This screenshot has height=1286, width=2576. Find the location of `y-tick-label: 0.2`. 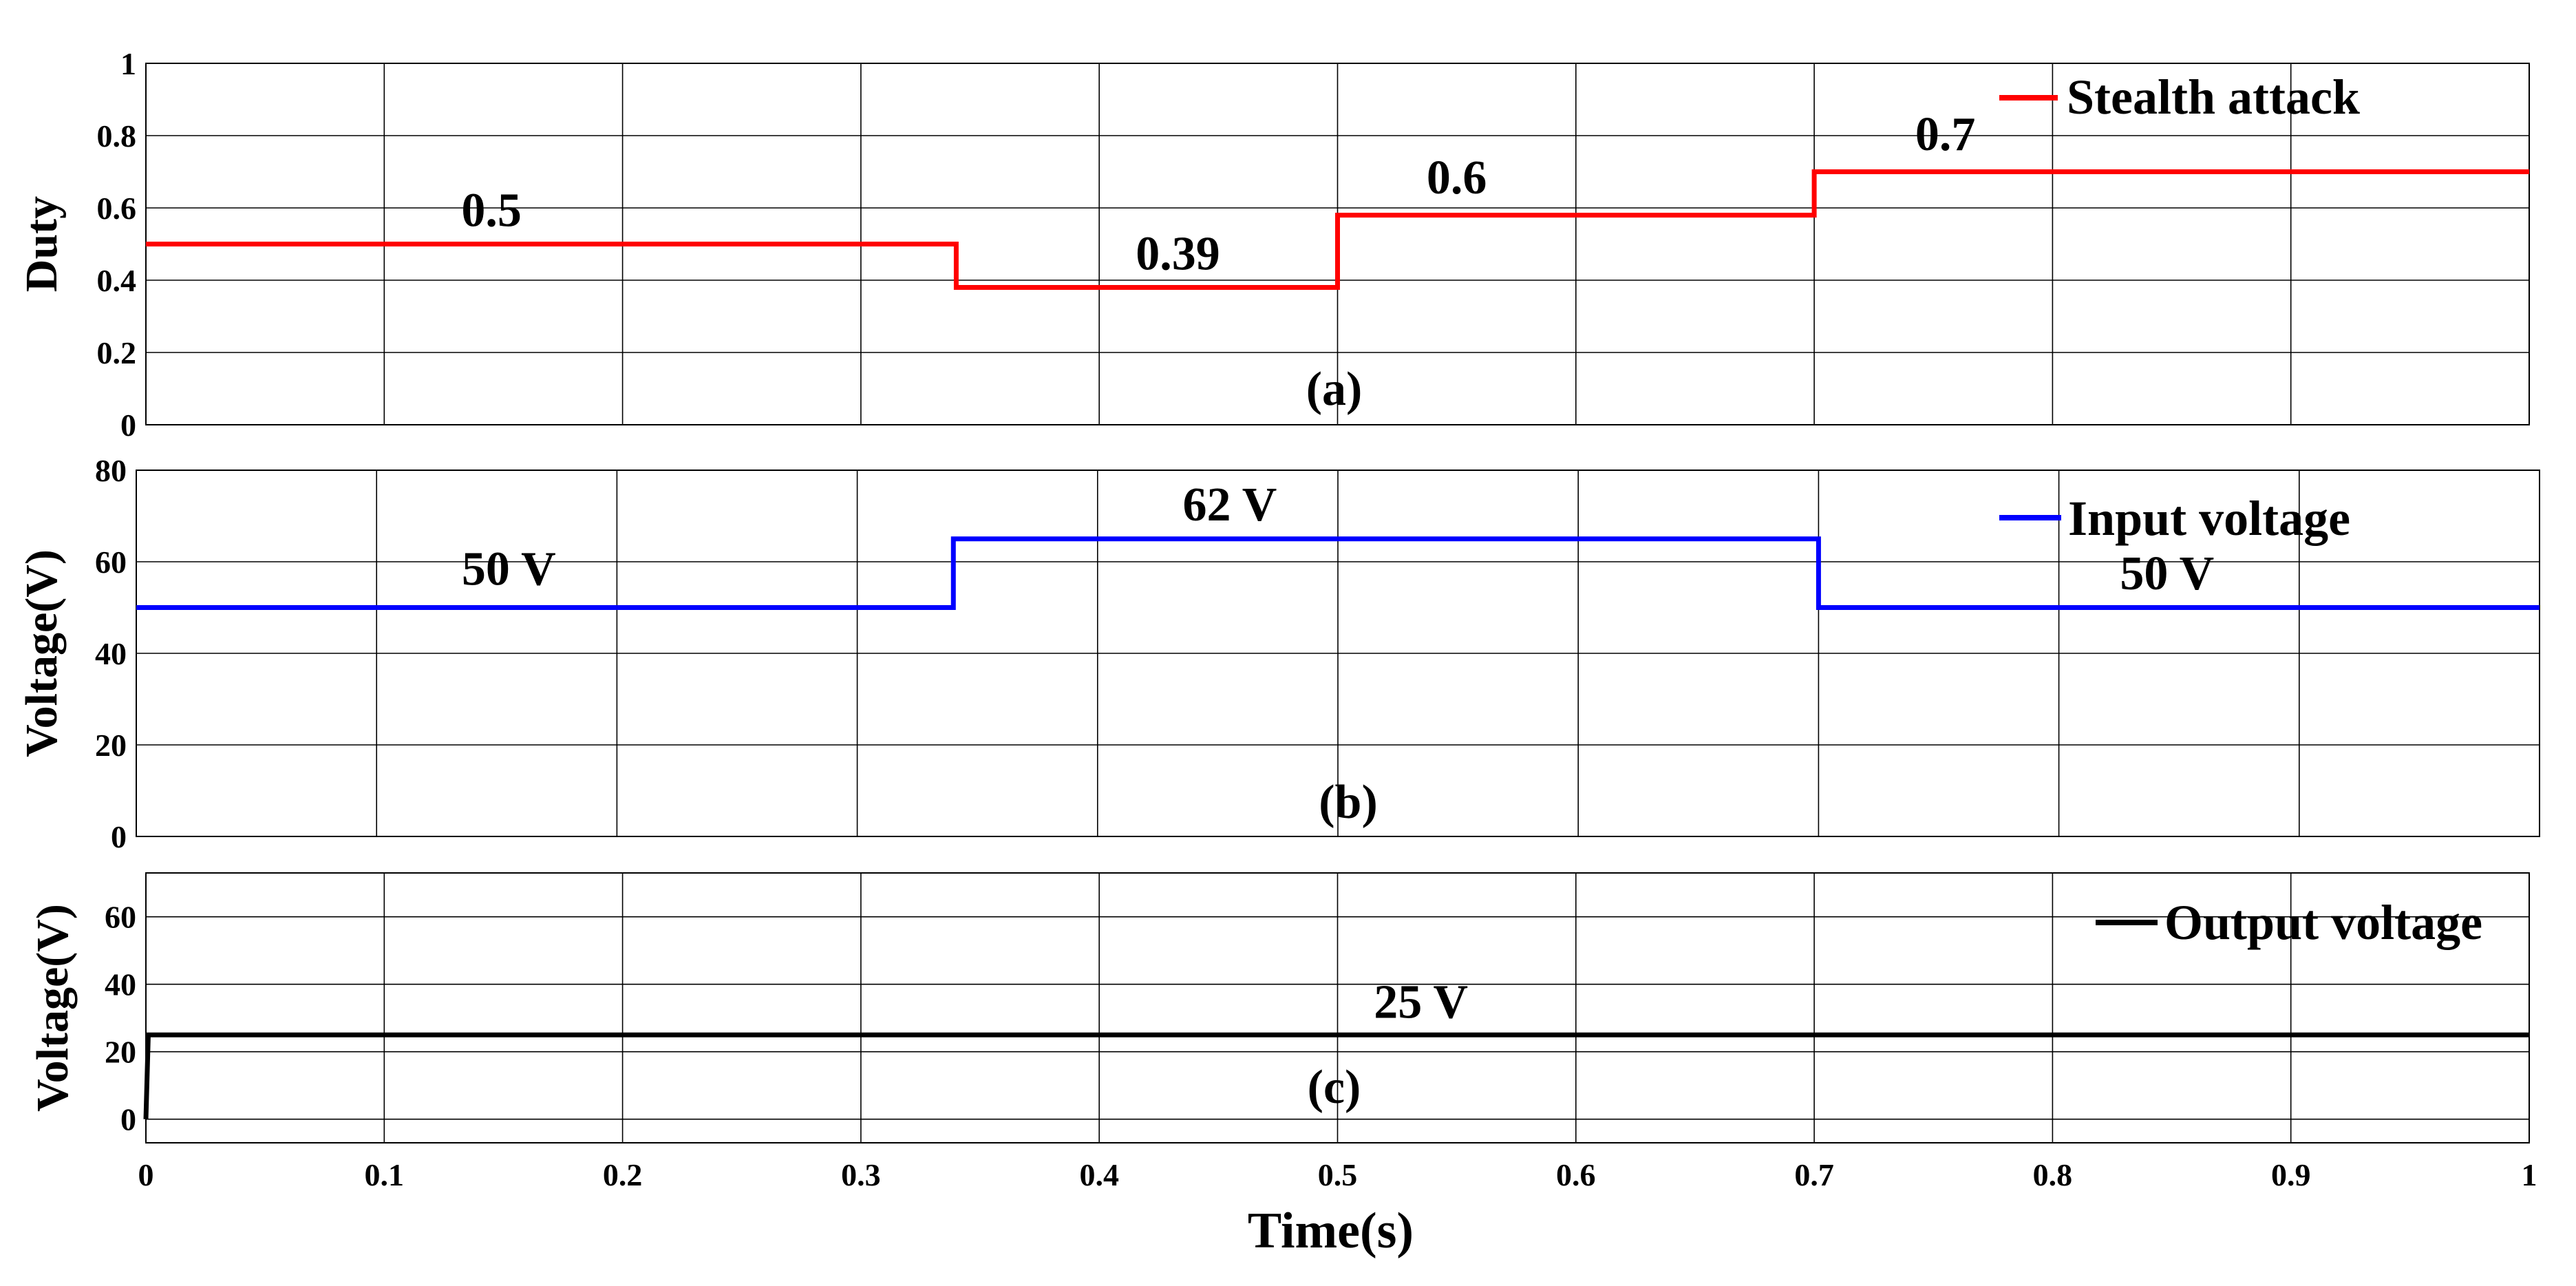

y-tick-label: 0.2 is located at coordinates (117, 352).